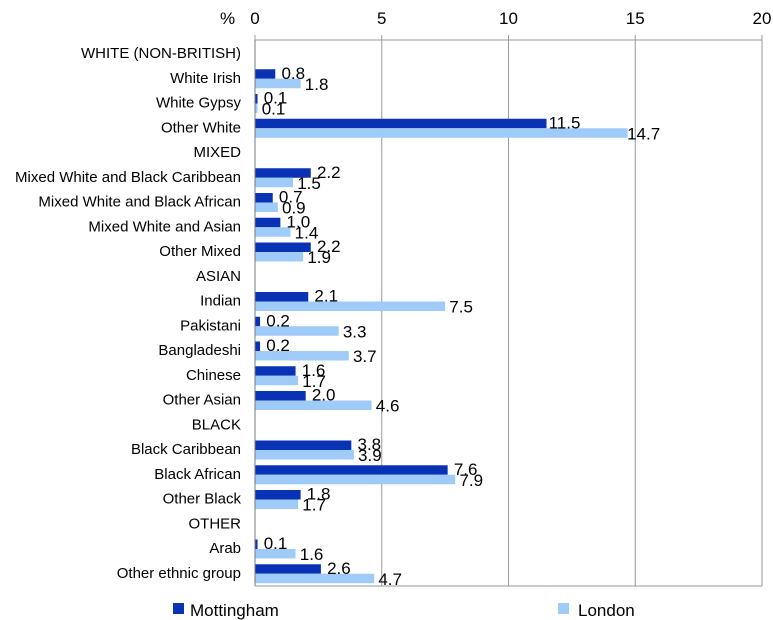 The image size is (773, 620). Describe the element at coordinates (220, 301) in the screenshot. I see `category-label-indian: Indian` at that location.